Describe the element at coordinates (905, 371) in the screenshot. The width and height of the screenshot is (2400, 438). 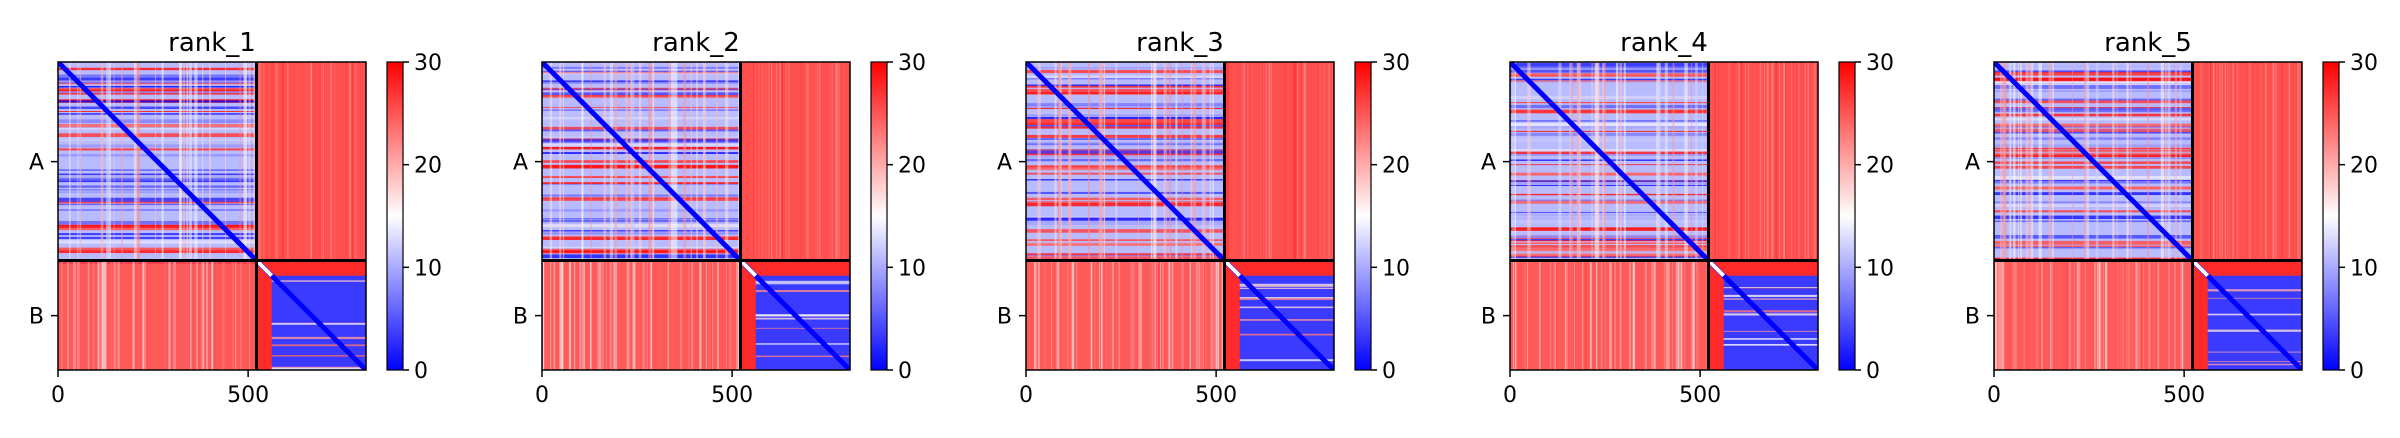
I see `colorbar-tick-label: 0` at that location.